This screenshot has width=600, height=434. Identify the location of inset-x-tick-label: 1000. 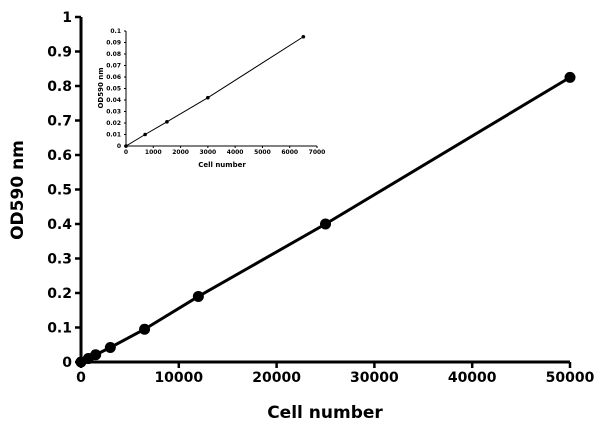
(153, 152).